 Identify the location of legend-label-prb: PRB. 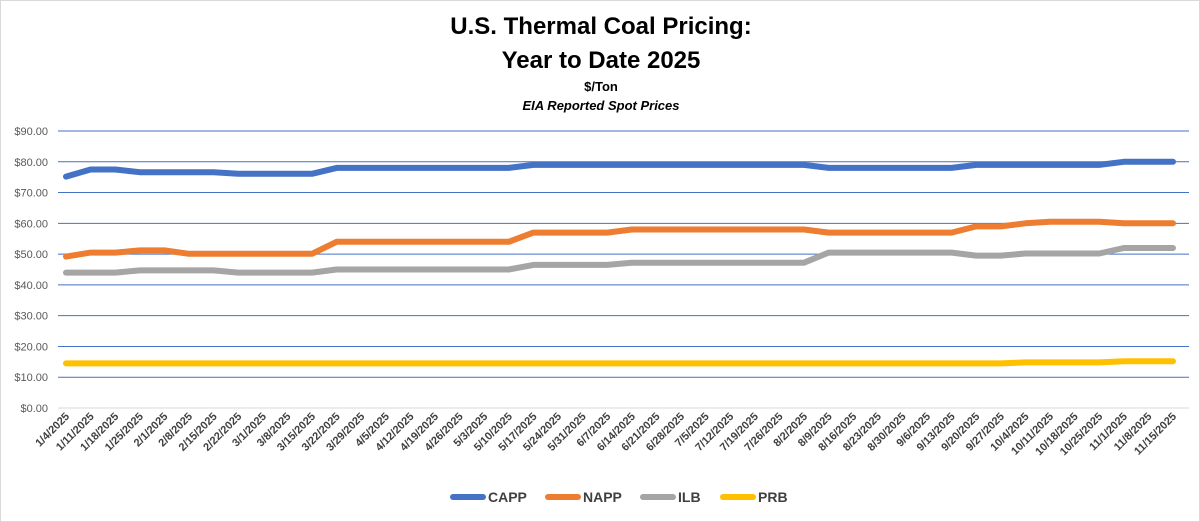
(773, 497).